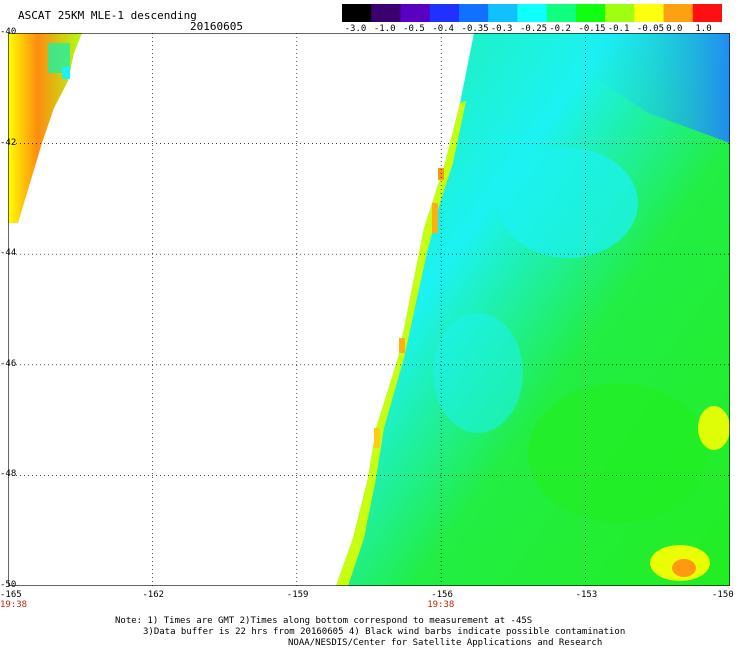 This screenshot has width=740, height=650. I want to click on swath-upper-left-teal, so click(59, 58).